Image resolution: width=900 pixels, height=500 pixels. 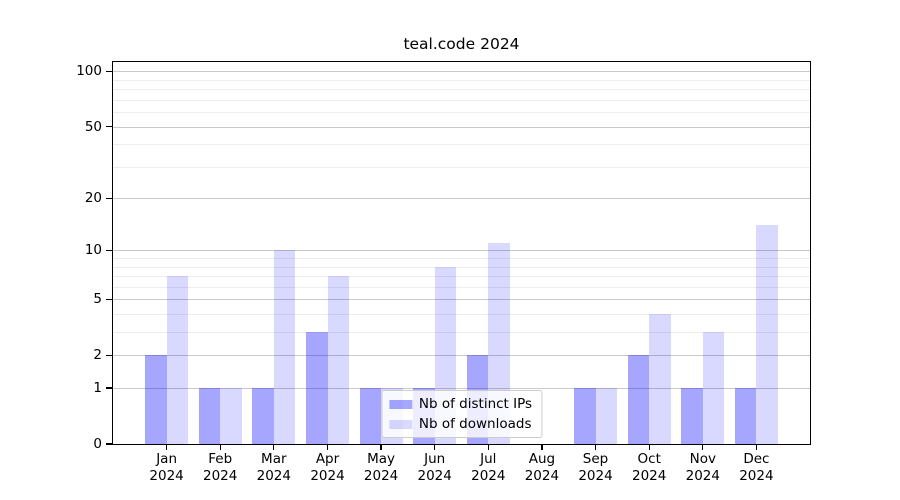 What do you see at coordinates (461, 414) in the screenshot?
I see `legend: Nb of distinct IPs Nb of downloads` at bounding box center [461, 414].